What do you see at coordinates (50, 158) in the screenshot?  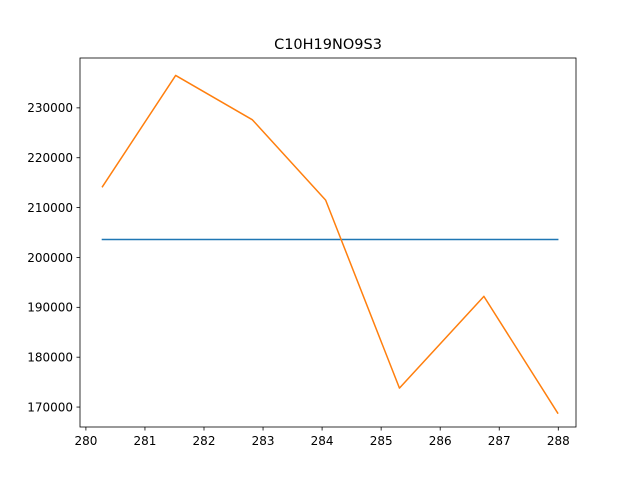 I see `y-tick-label: 220000` at bounding box center [50, 158].